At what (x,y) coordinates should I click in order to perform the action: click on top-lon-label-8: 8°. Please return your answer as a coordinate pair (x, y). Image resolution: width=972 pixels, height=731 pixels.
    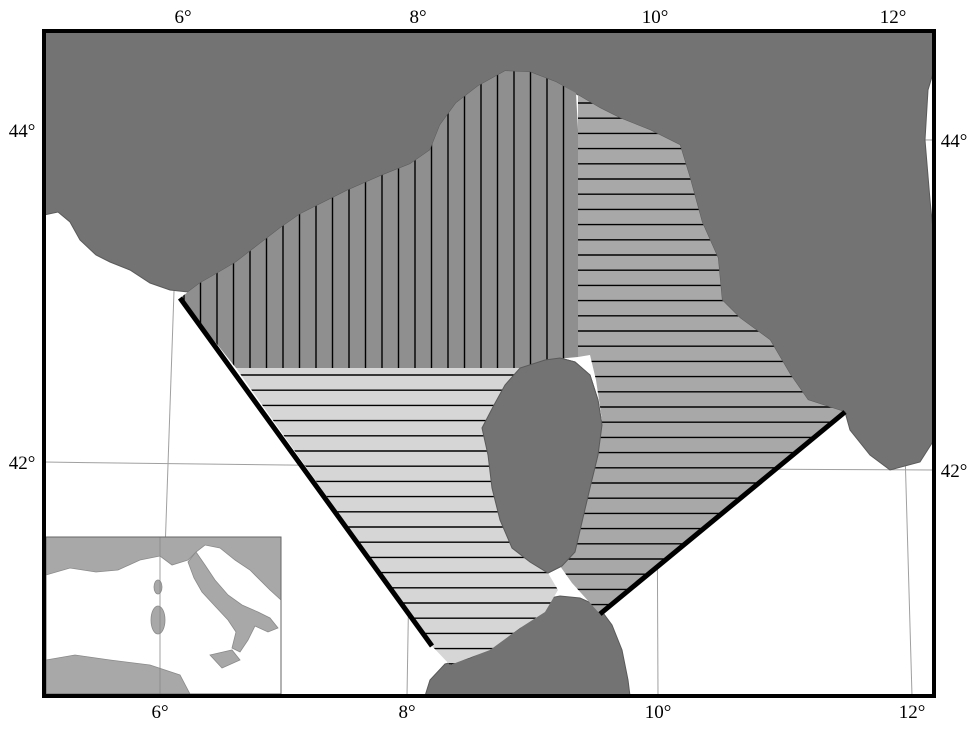
    Looking at the image, I should click on (417, 17).